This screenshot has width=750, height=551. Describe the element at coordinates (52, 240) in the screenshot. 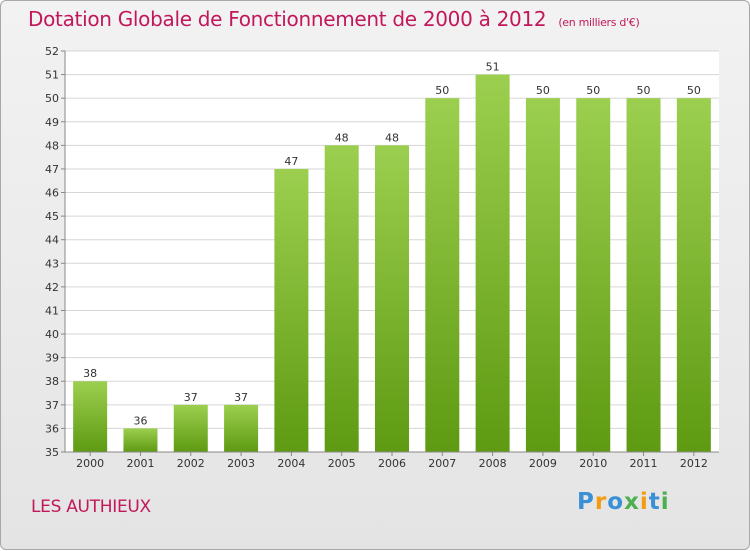

I see `y-tick-label: 44` at that location.